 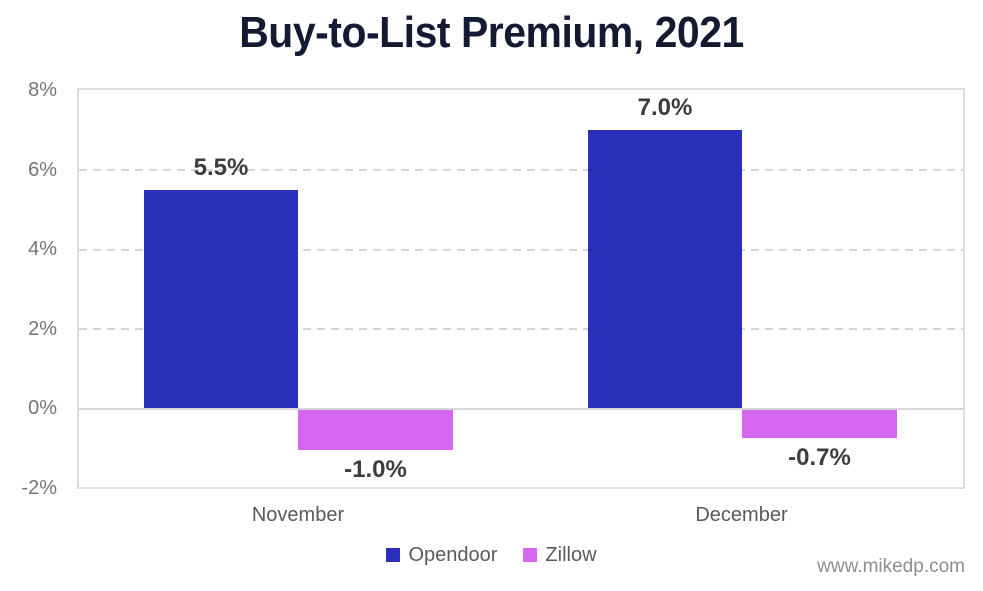 What do you see at coordinates (819, 424) in the screenshot?
I see `bar-zillow-december` at bounding box center [819, 424].